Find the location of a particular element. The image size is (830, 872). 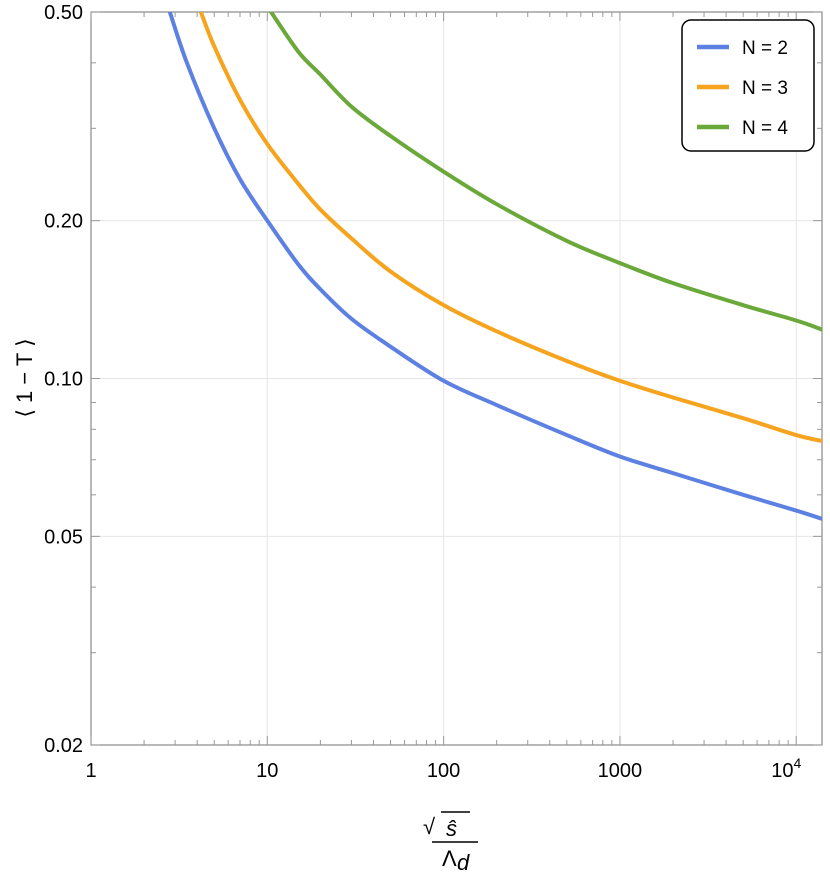

legend-box is located at coordinates (748, 85).